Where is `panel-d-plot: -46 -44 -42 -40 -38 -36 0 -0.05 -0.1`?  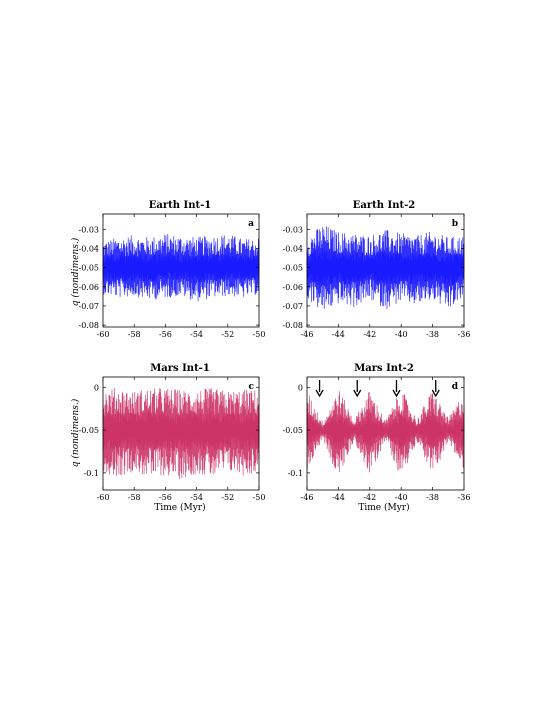 panel-d-plot: -46 -44 -42 -40 -38 -36 0 -0.05 -0.1 is located at coordinates (376, 439).